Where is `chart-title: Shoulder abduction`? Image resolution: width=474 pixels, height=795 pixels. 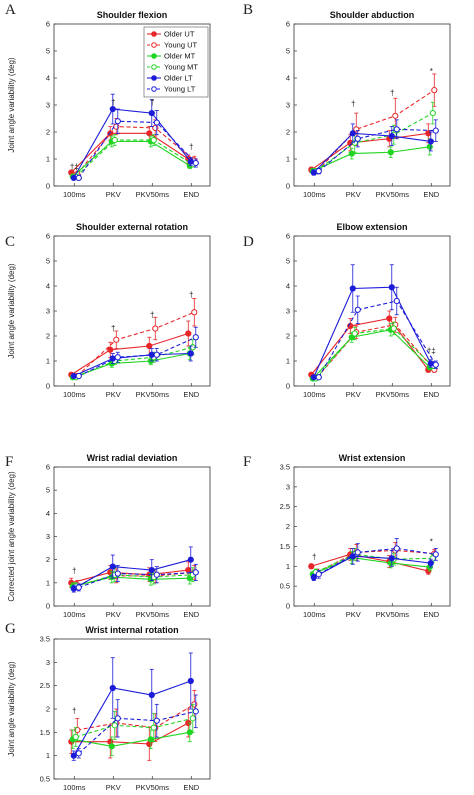 chart-title: Shoulder abduction is located at coordinates (372, 15).